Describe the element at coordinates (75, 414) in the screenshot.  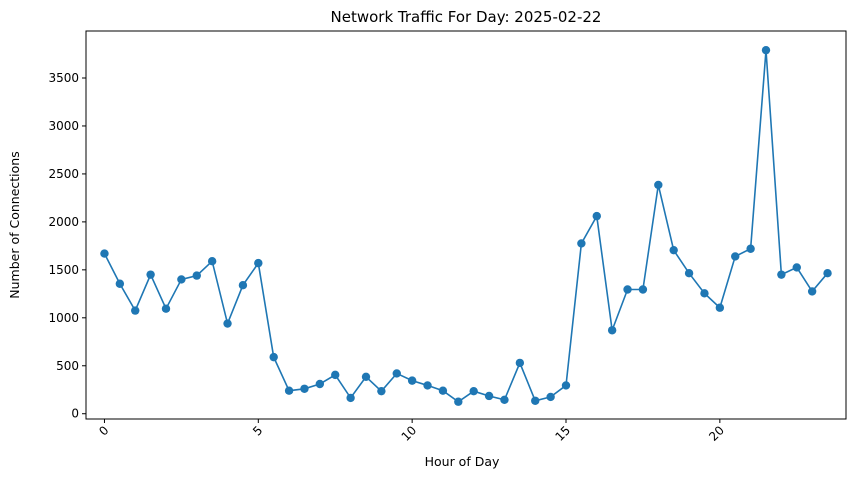
I see `y-tick-label: 0` at that location.